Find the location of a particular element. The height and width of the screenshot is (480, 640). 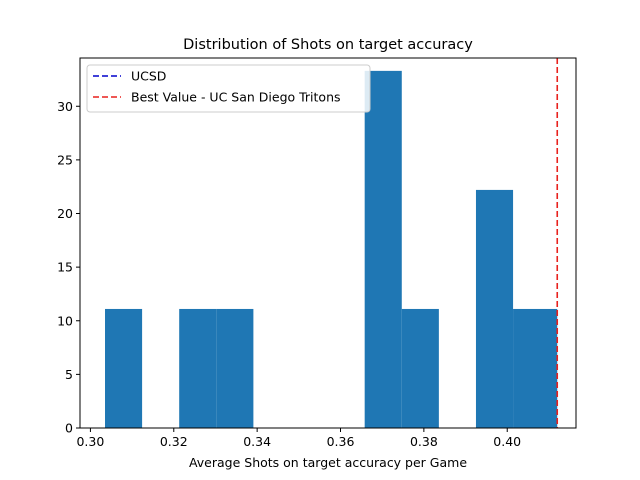

y-tick-label: 25 is located at coordinates (65, 159).